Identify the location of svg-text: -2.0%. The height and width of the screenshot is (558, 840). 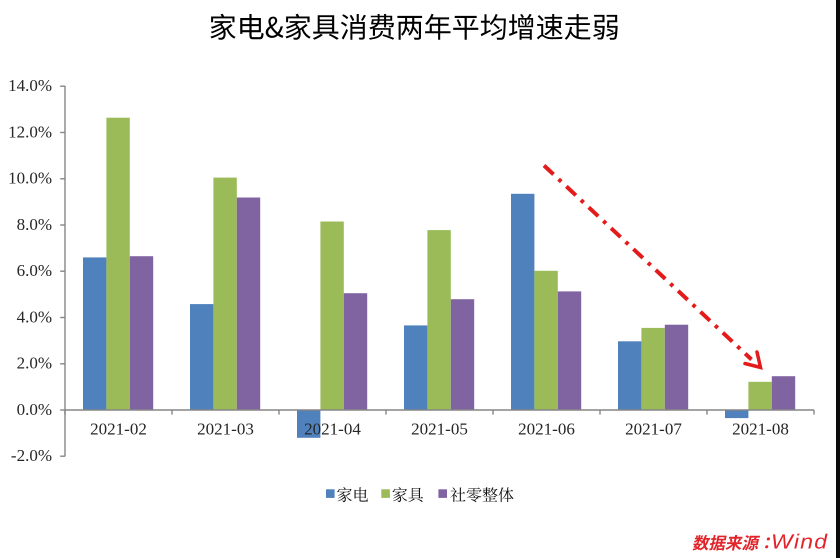
(31, 455).